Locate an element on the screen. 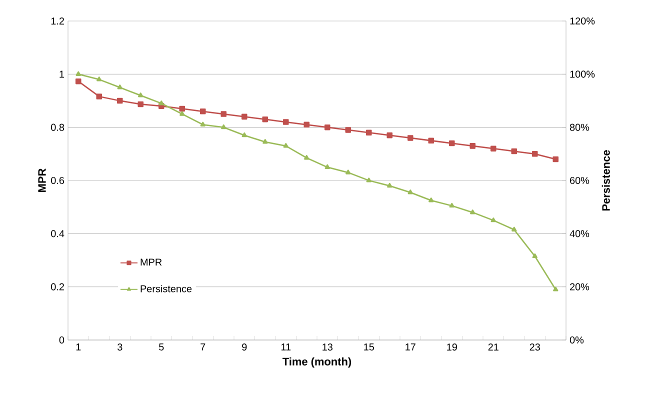  x-tick-label: 21 is located at coordinates (493, 347).